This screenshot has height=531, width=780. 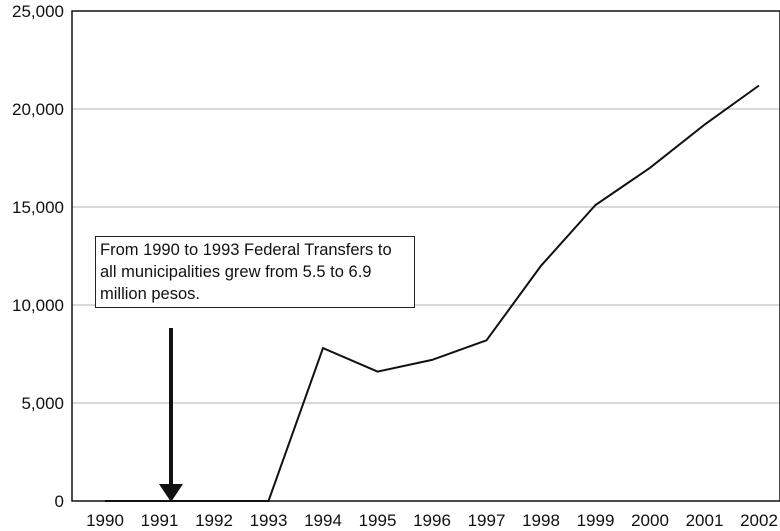 What do you see at coordinates (705, 520) in the screenshot?
I see `x-tick-label: 2001` at bounding box center [705, 520].